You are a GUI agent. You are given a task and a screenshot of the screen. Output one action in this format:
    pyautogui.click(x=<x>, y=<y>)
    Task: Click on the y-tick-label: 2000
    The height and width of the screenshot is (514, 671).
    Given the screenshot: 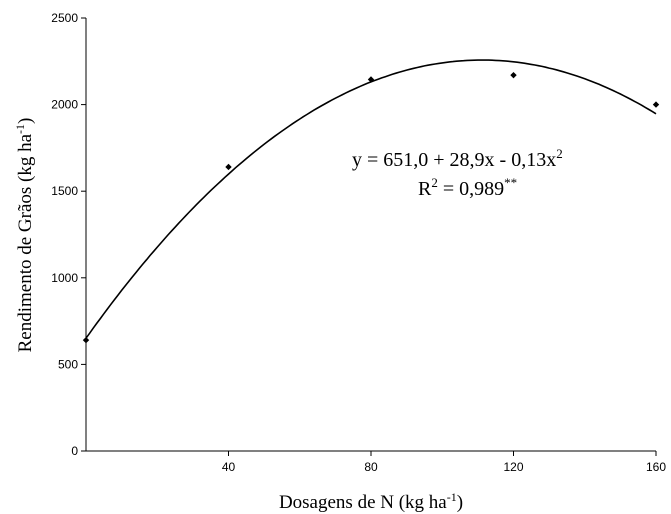 What is the action you would take?
    pyautogui.click(x=64, y=105)
    